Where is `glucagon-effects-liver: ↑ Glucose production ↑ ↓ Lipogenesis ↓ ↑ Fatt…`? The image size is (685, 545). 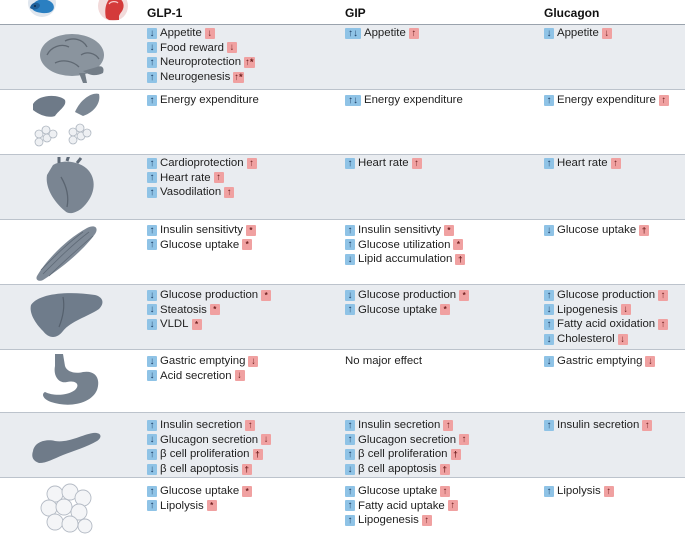
glucagon-effects-liver: ↑ Glucose production ↑ ↓ Lipogenesis ↓ ↑ Fatt… is located at coordinates (606, 317).